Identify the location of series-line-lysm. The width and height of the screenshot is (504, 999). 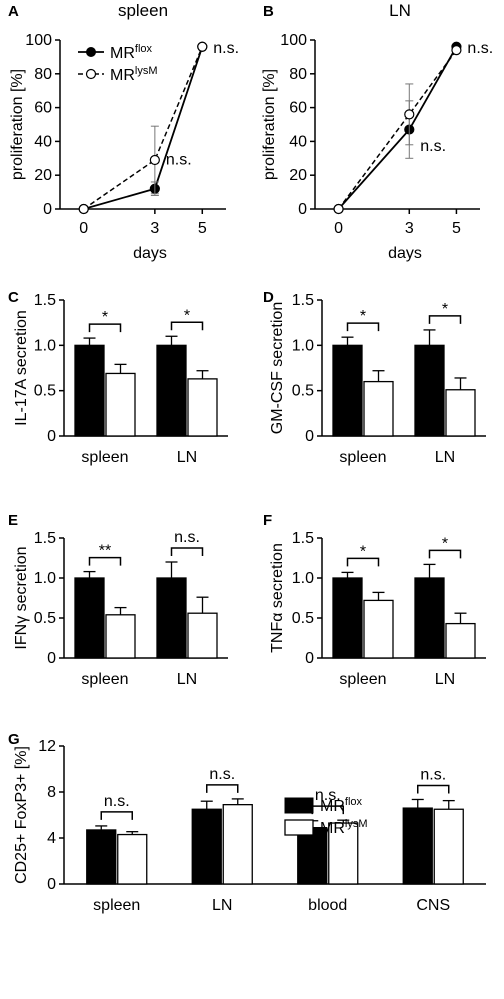
(397, 129).